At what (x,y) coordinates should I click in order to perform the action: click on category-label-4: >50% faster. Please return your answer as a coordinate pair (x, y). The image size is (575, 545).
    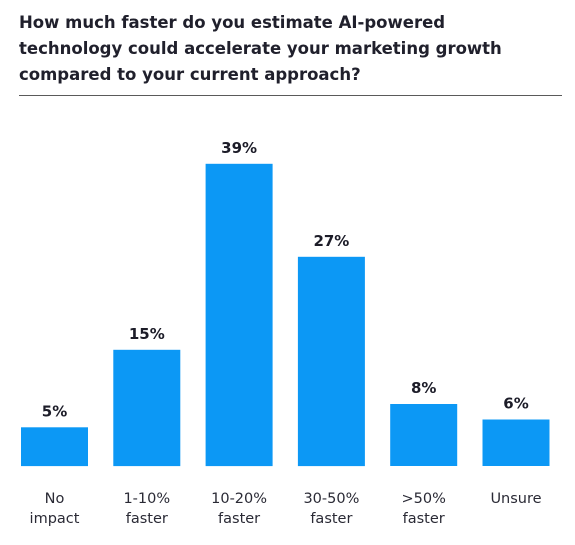
    Looking at the image, I should click on (424, 509).